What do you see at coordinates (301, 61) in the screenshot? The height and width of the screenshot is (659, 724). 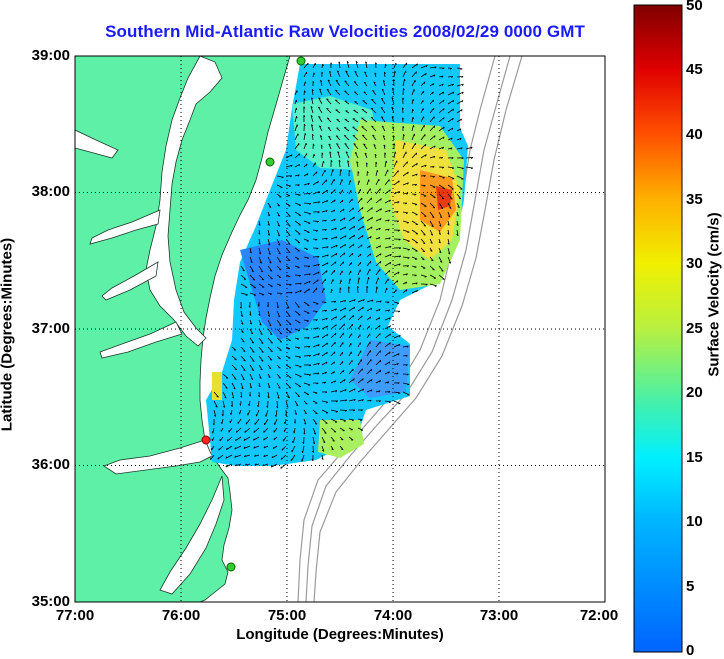 I see `station-marker` at bounding box center [301, 61].